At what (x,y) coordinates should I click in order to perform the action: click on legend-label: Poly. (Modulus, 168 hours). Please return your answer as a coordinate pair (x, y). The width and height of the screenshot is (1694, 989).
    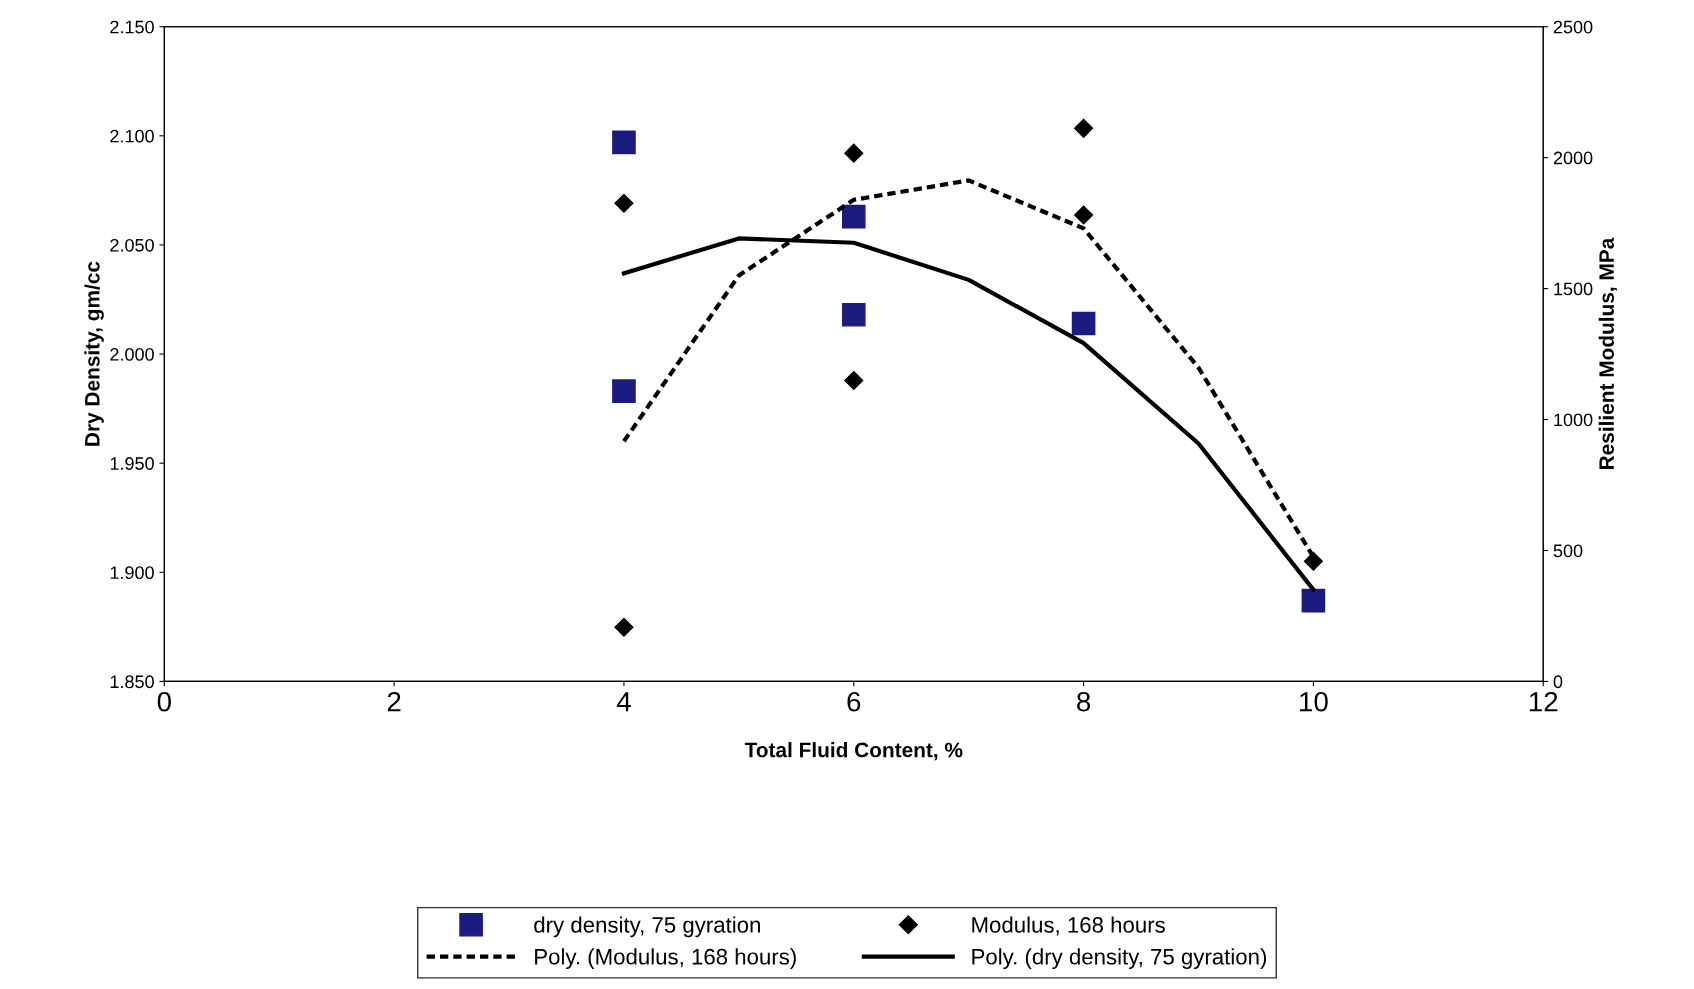
    Looking at the image, I should click on (665, 958).